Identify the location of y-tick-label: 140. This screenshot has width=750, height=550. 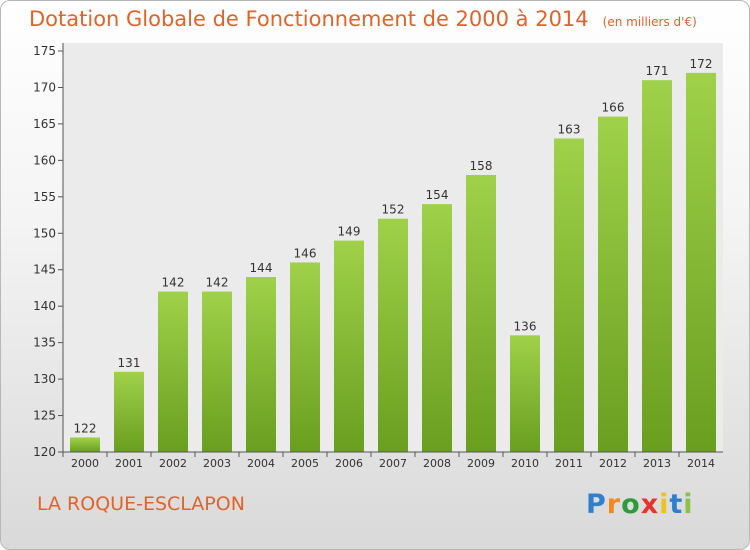
(44, 306).